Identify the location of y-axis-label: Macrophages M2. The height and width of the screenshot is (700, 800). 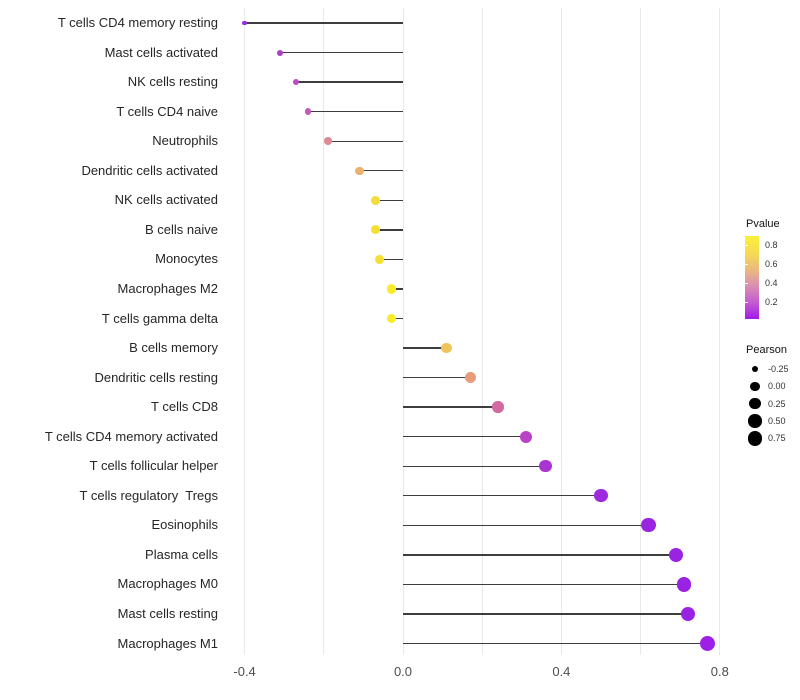
(167, 288).